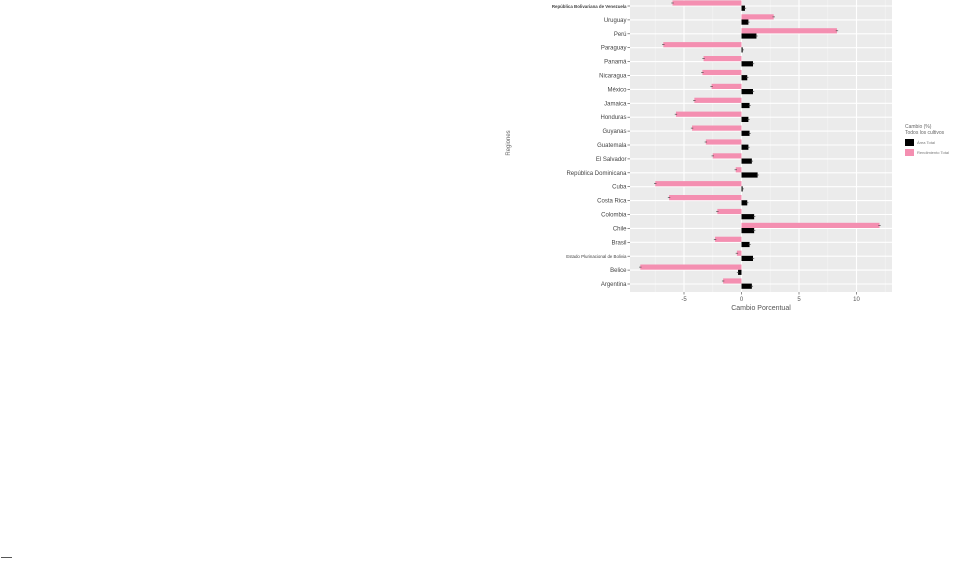  Describe the element at coordinates (615, 21) in the screenshot. I see `y-tick-label: Uruguay` at that location.